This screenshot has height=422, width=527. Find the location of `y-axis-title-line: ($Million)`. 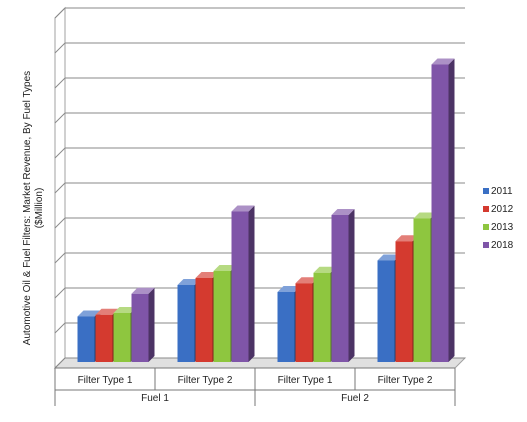

y-axis-title-line: ($Million) is located at coordinates (39, 208).